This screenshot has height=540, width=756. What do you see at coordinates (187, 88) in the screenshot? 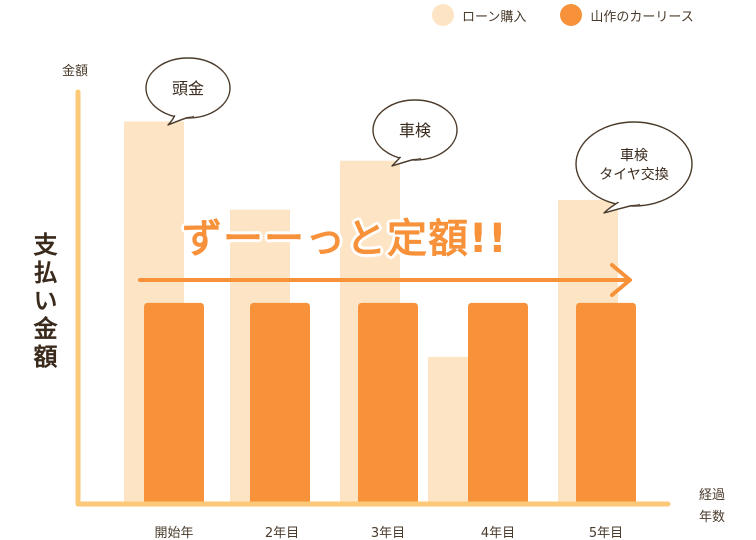
I see `bubble-text-year0: 頭金` at bounding box center [187, 88].